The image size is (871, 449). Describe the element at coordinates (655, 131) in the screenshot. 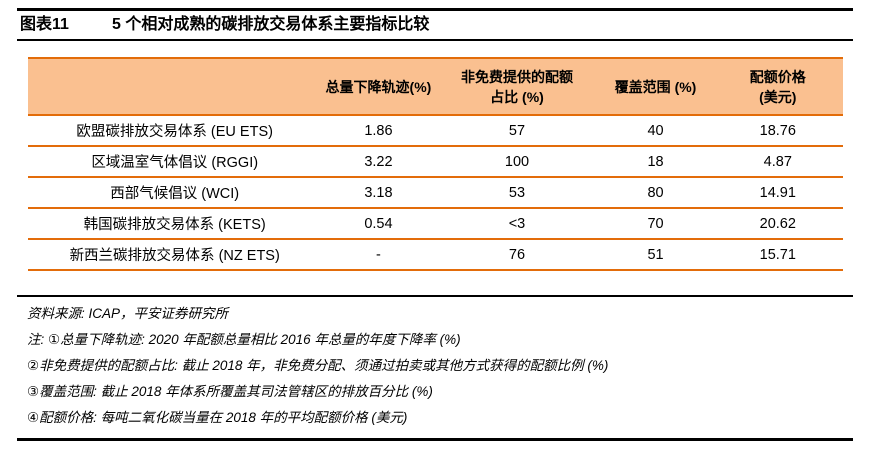

I see `coverage-value: 40` at that location.